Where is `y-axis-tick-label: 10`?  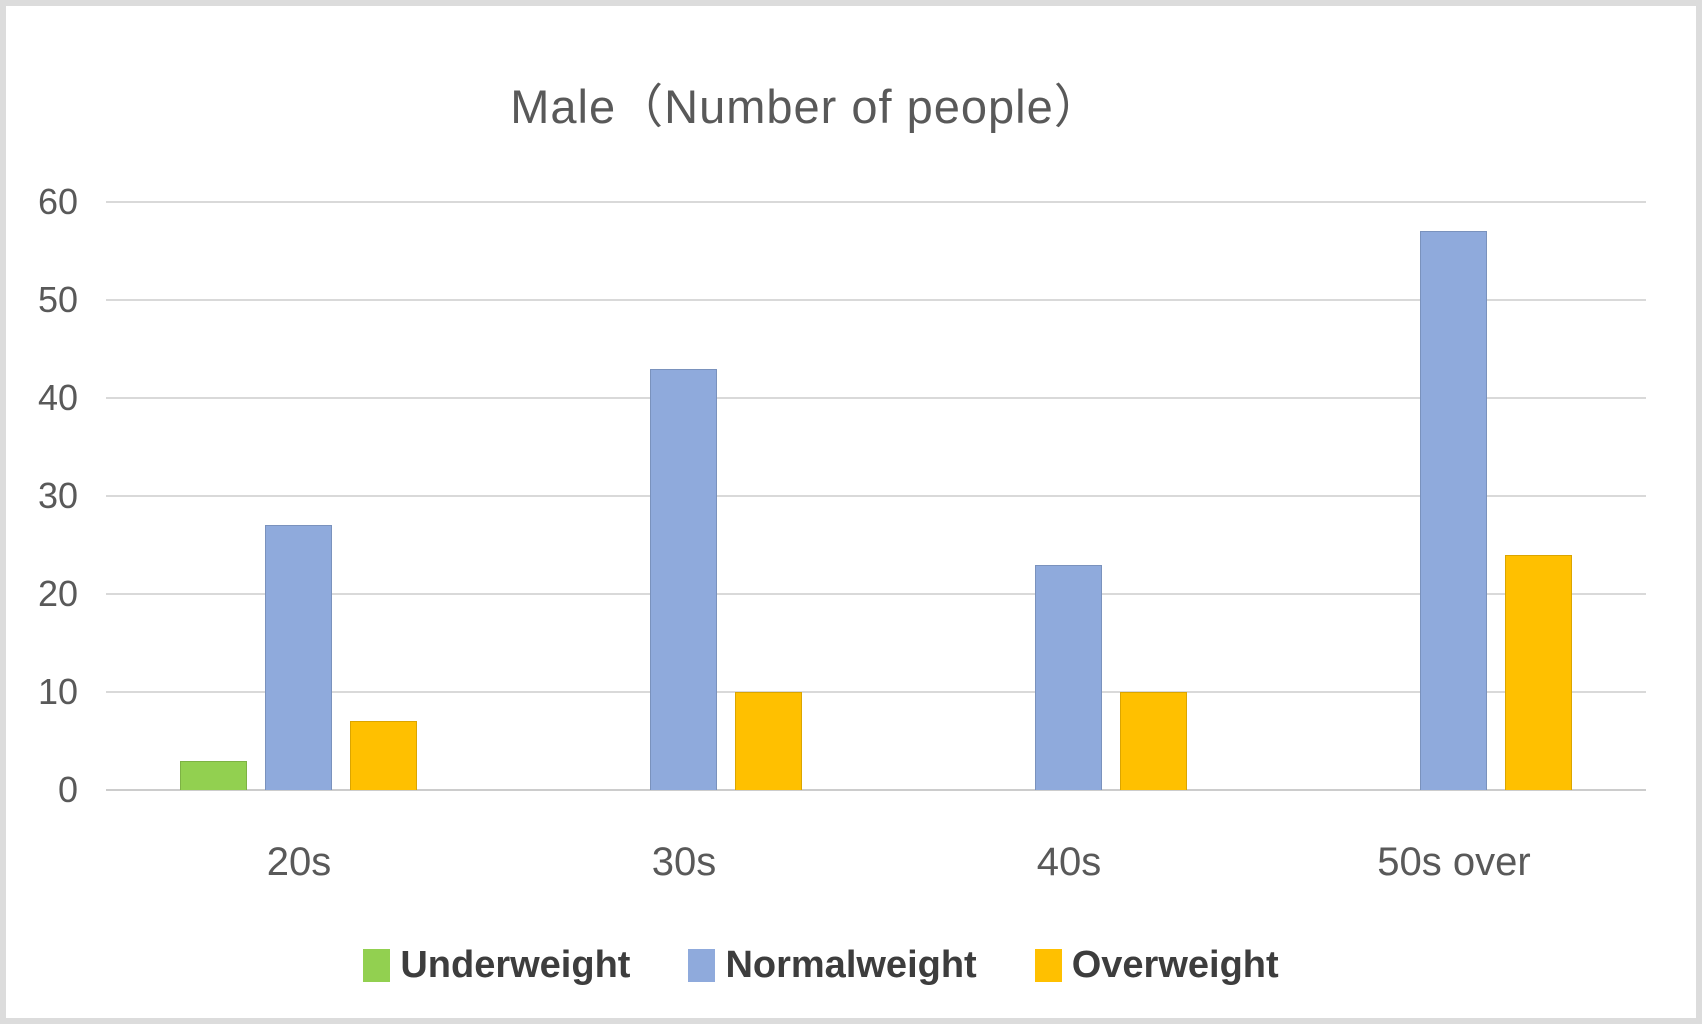 y-axis-tick-label: 10 is located at coordinates (57, 691).